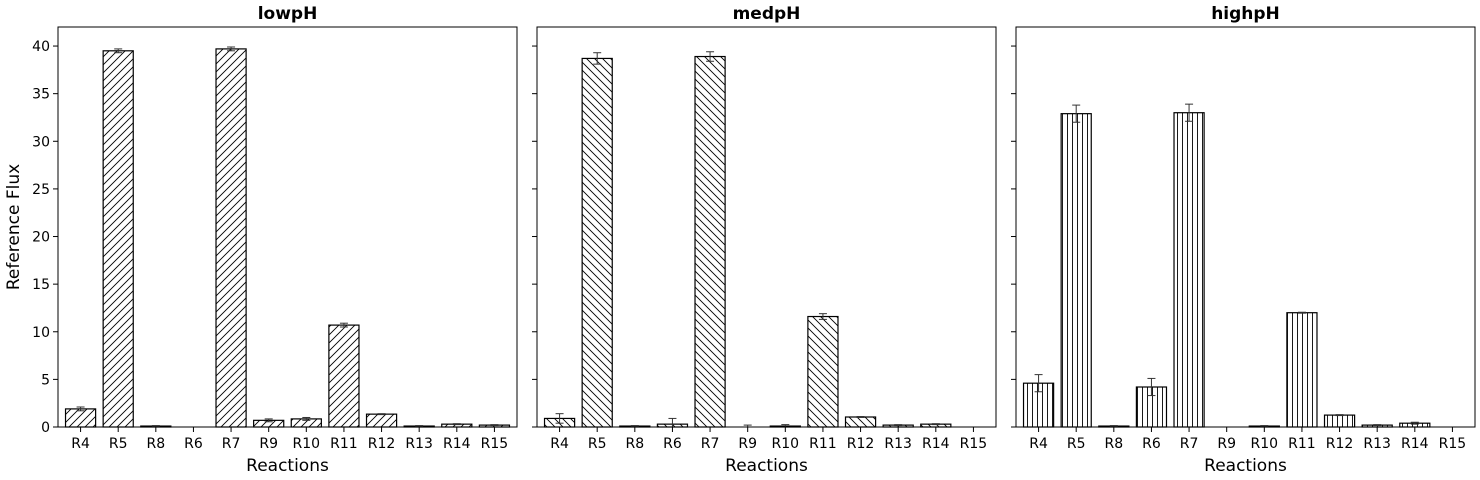  Describe the element at coordinates (14, 227) in the screenshot. I see `y-axis-label: Reference Flux` at that location.